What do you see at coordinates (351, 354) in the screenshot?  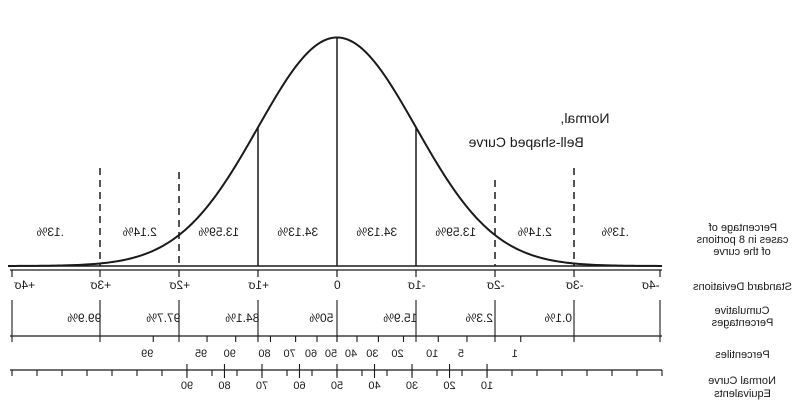 I see `pct-label-7: 40` at bounding box center [351, 354].